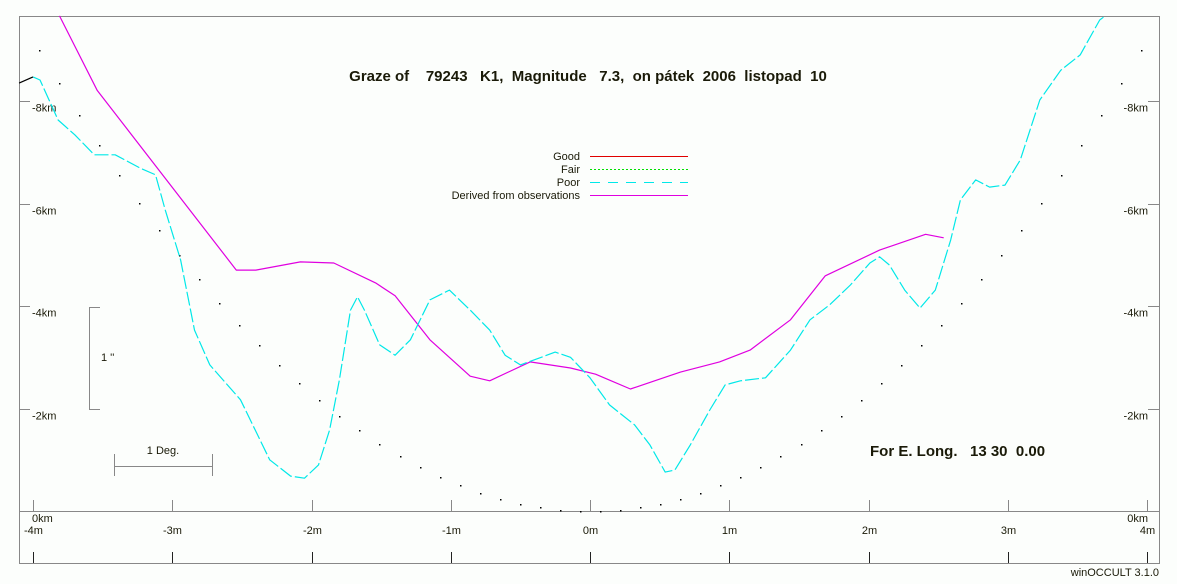 Image resolution: width=1177 pixels, height=584 pixels. Describe the element at coordinates (570, 170) in the screenshot. I see `legend-label: Fair` at that location.